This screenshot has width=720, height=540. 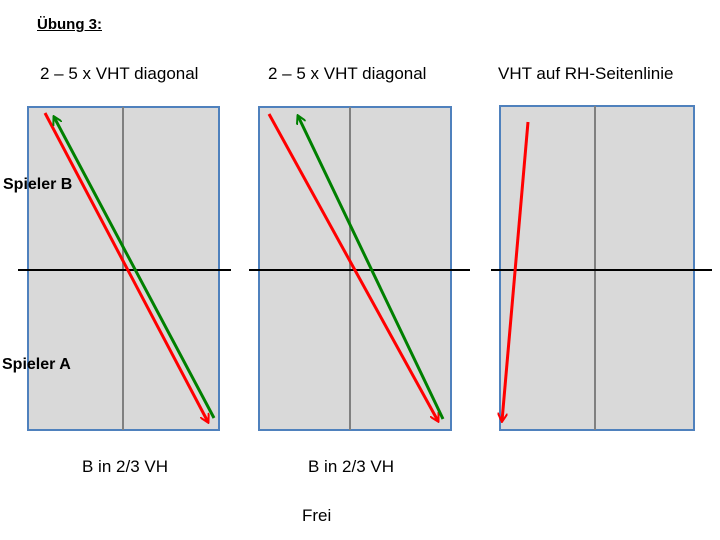 What do you see at coordinates (38, 184) in the screenshot?
I see `player-b-label: Spieler B` at bounding box center [38, 184].